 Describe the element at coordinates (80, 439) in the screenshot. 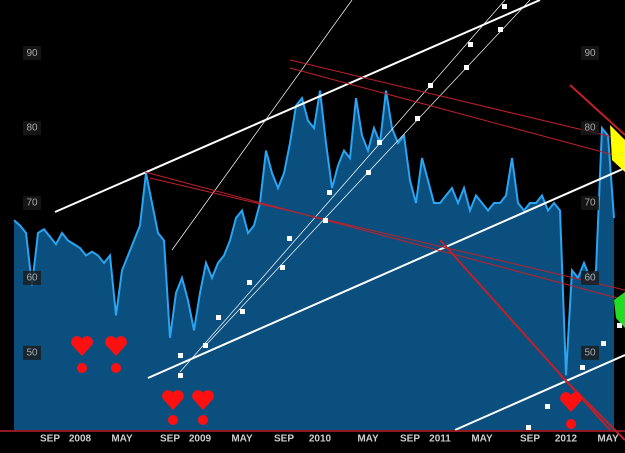

I see `x-tick-label: 2008` at that location.